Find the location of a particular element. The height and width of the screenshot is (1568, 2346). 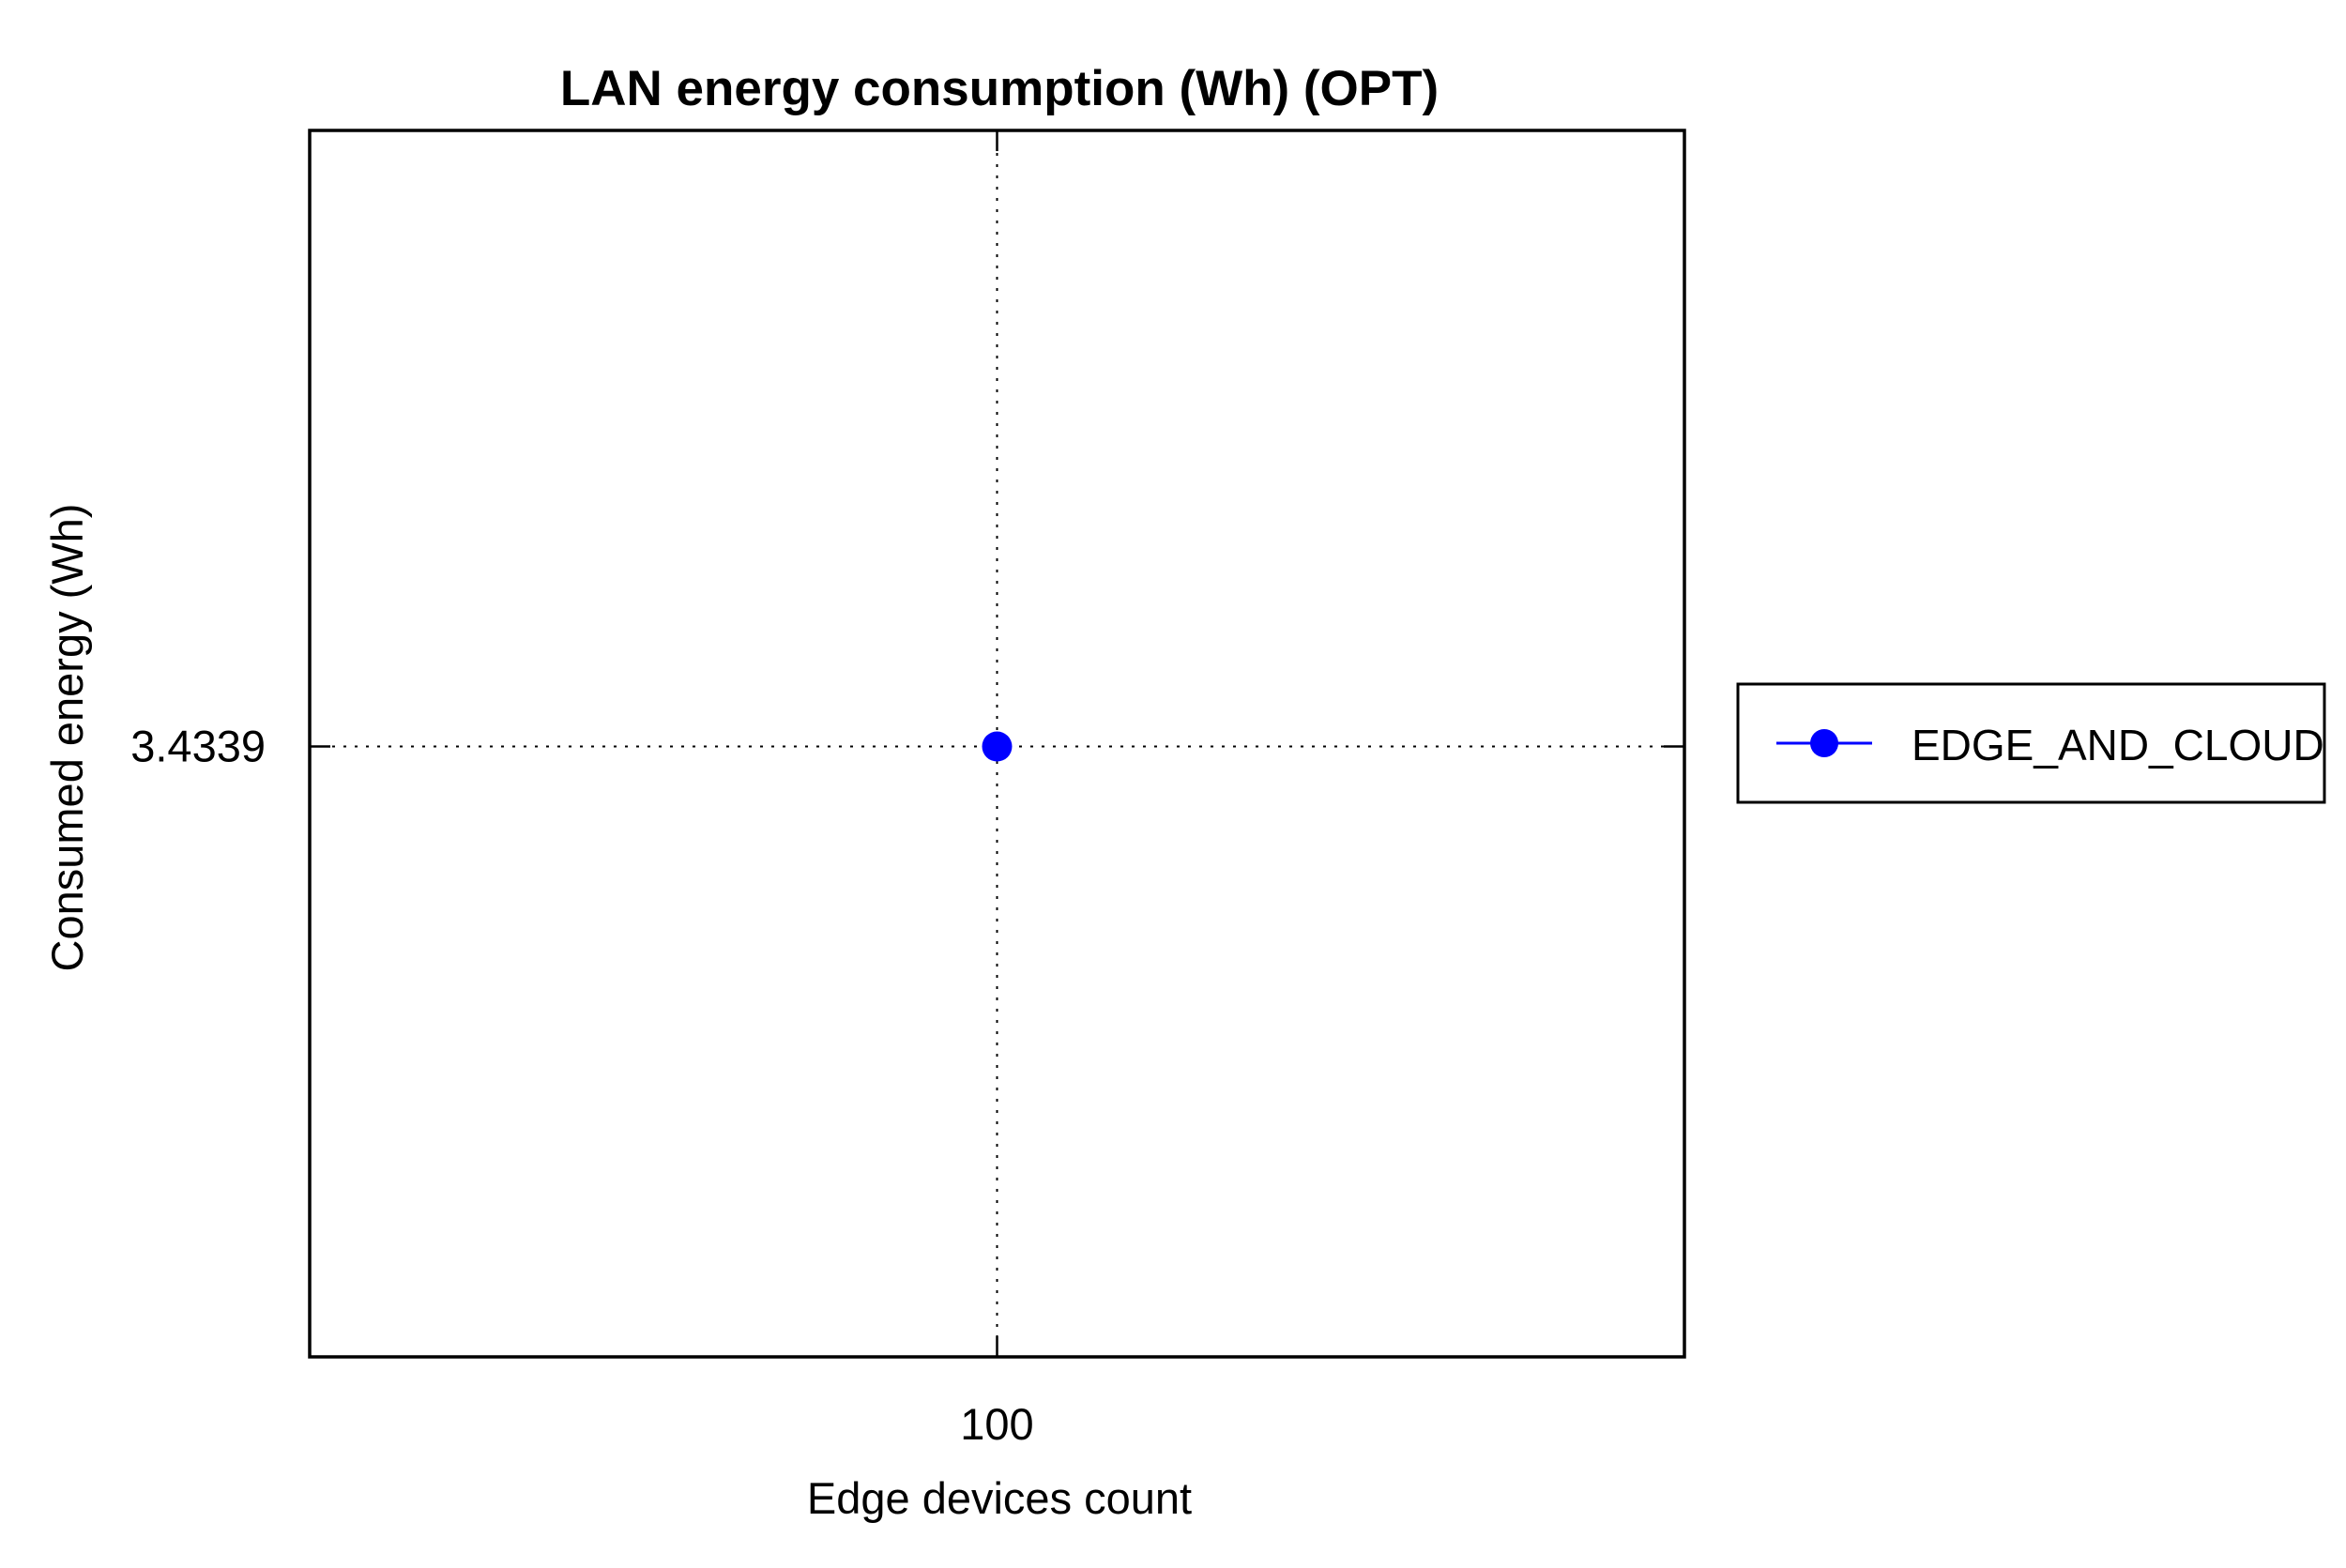

x-tick-labels: 100 is located at coordinates (997, 1424).